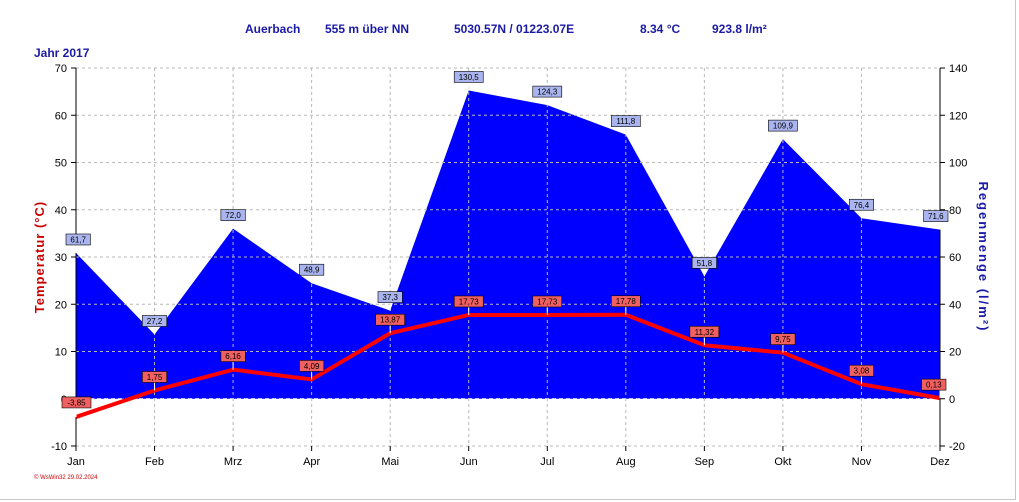 Image resolution: width=1019 pixels, height=502 pixels. I want to click on station-name: Auerbach, so click(273, 29).